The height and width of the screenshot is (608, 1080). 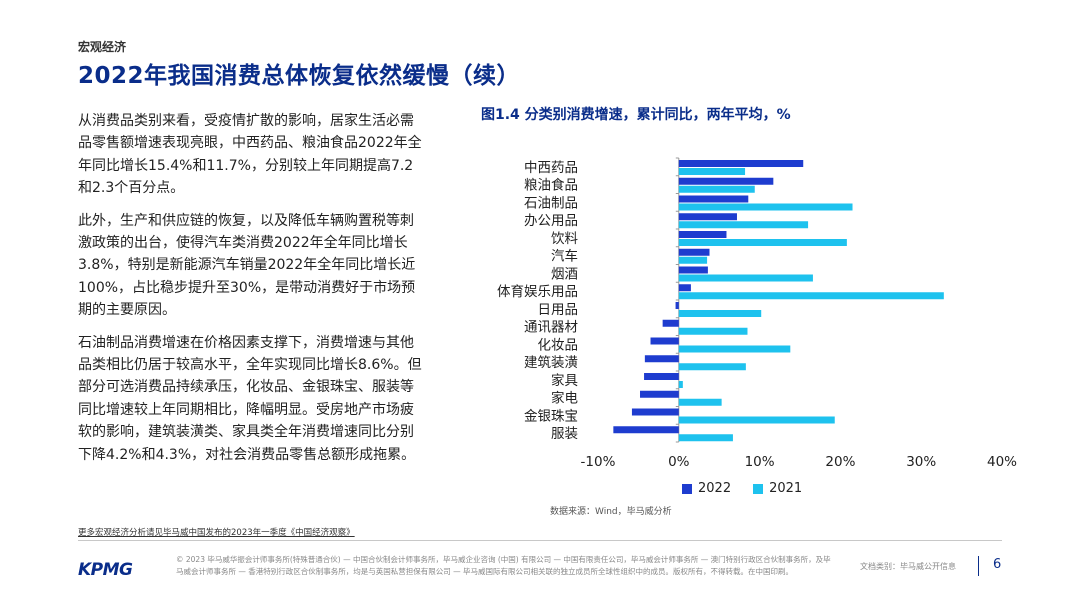 I want to click on legend-swatch-2022, so click(x=687, y=488).